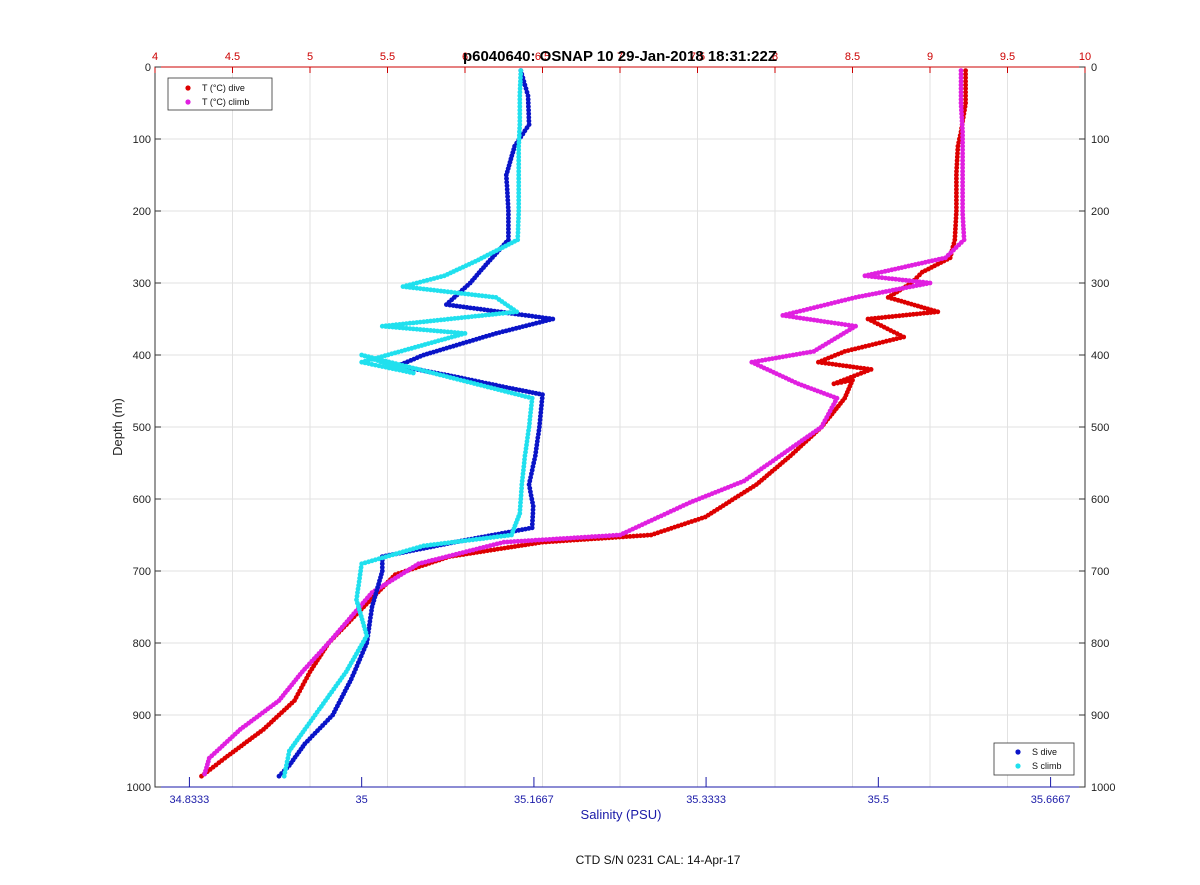 The height and width of the screenshot is (885, 1200). I want to click on left-tick-label: 900, so click(142, 716).